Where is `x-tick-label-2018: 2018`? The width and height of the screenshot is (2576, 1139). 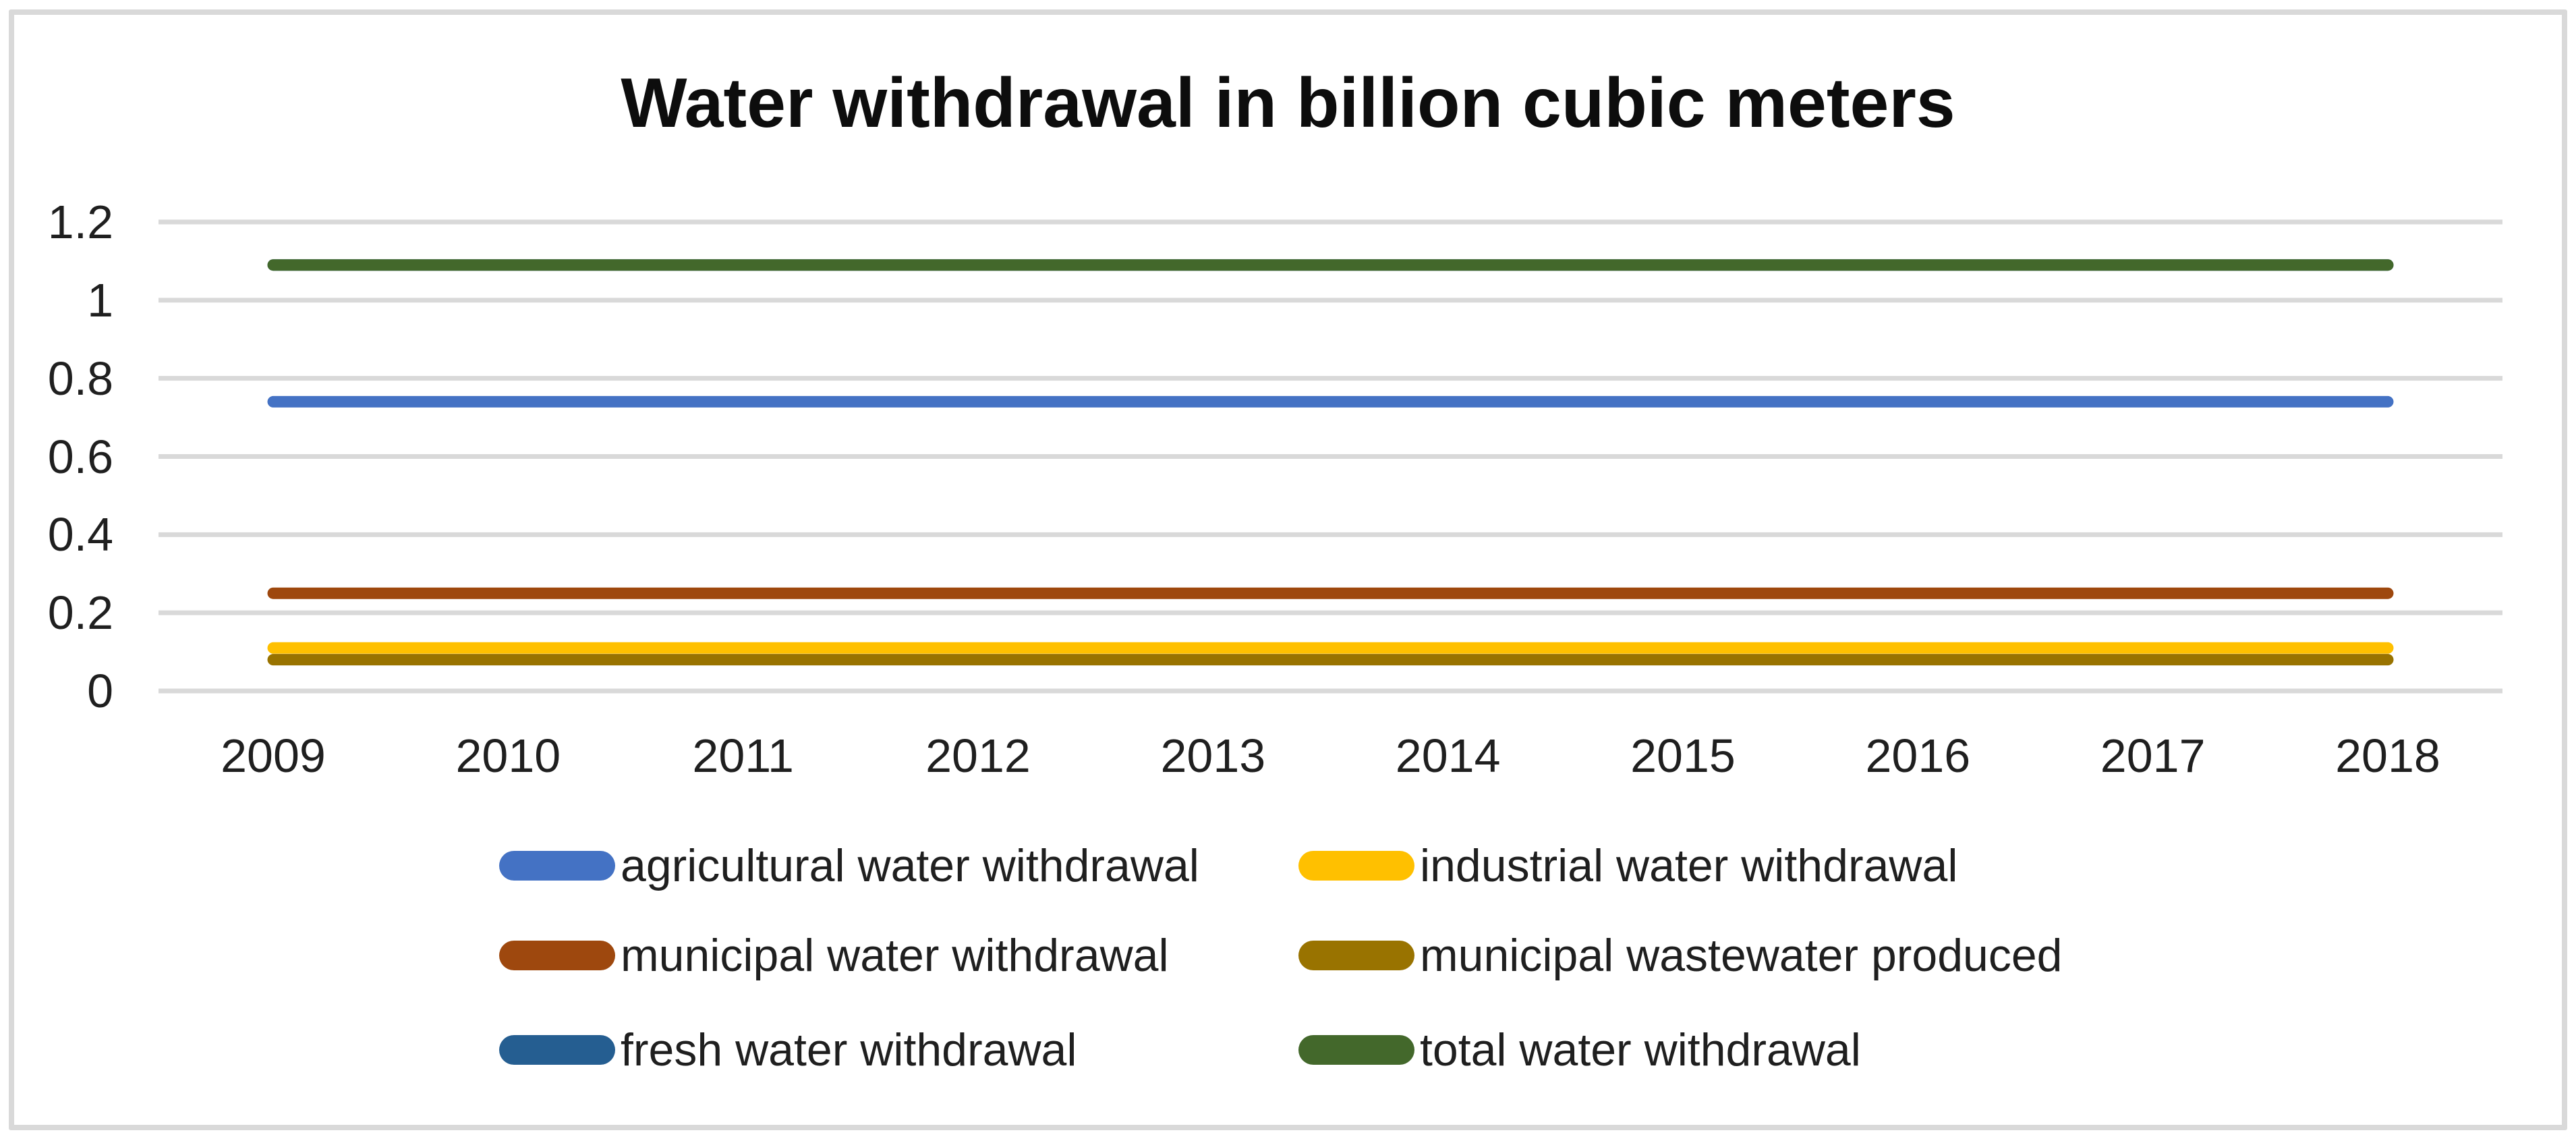 x-tick-label-2018: 2018 is located at coordinates (2387, 755).